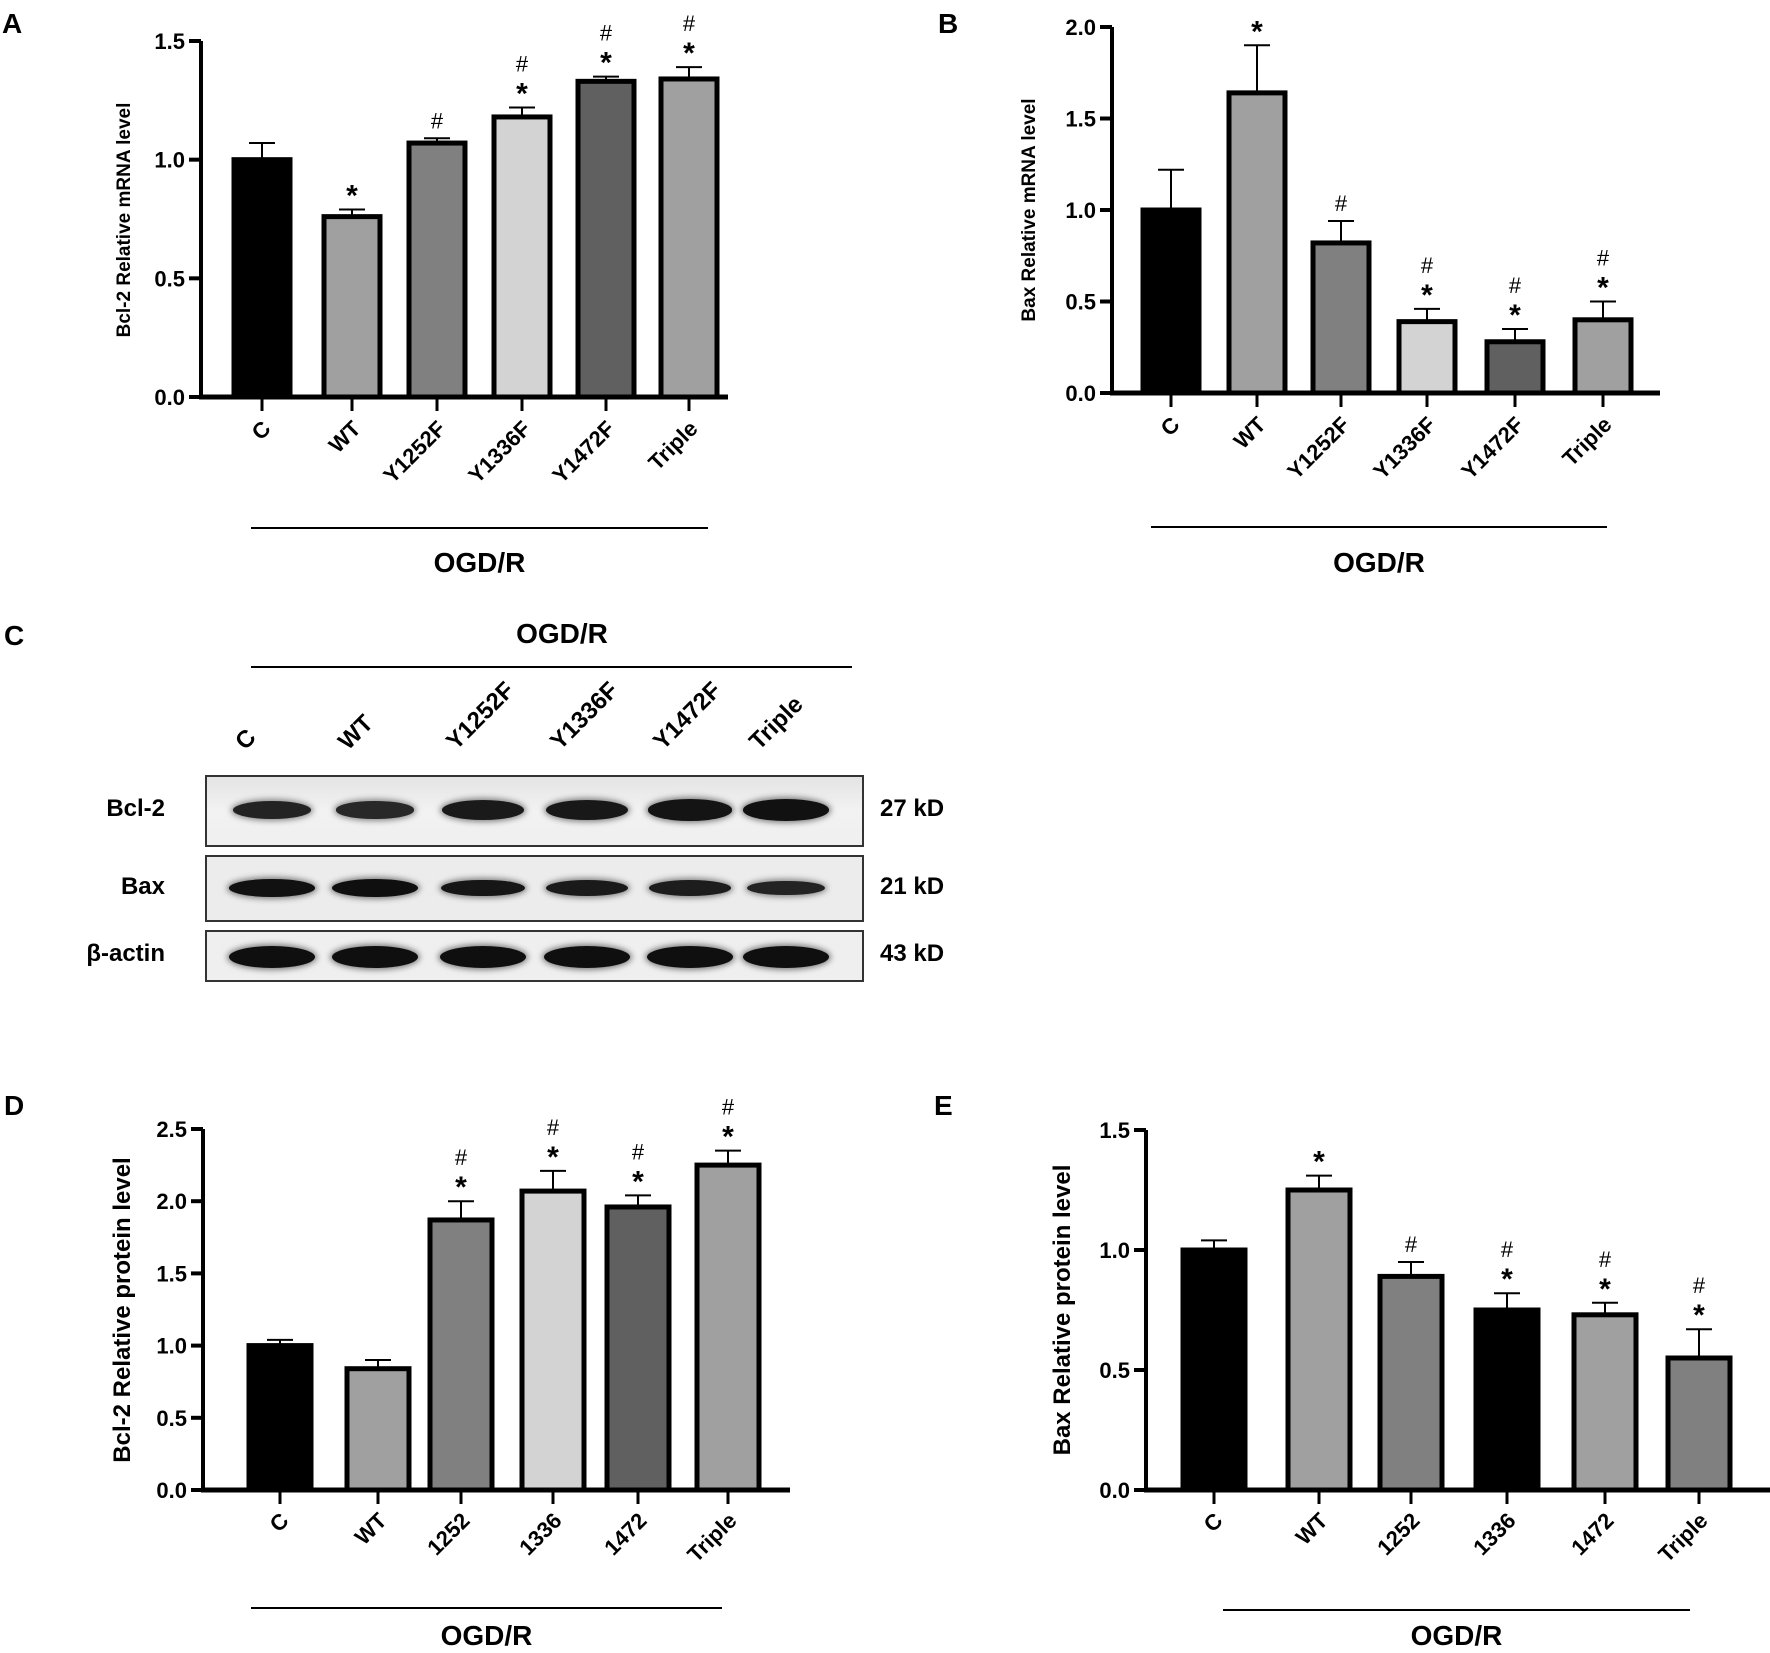 The image size is (1770, 1653). What do you see at coordinates (1029, 209) in the screenshot?
I see `y-axis-label: Bax Relative mRNA level` at bounding box center [1029, 209].